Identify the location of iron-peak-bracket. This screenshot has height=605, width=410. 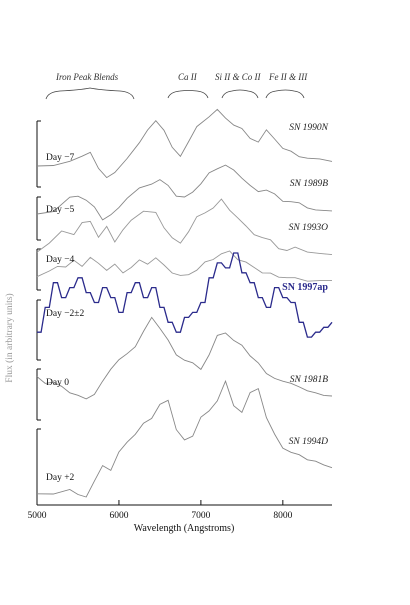
(90, 93).